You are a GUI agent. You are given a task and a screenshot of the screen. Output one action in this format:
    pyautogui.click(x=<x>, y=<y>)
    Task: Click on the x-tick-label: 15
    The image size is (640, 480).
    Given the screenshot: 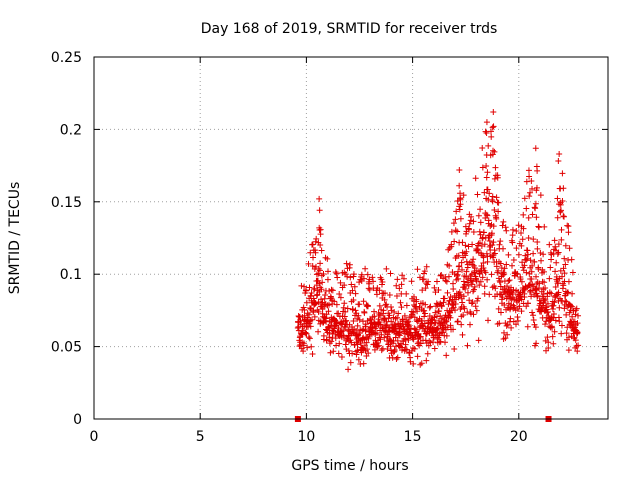 What is the action you would take?
    pyautogui.click(x=413, y=437)
    